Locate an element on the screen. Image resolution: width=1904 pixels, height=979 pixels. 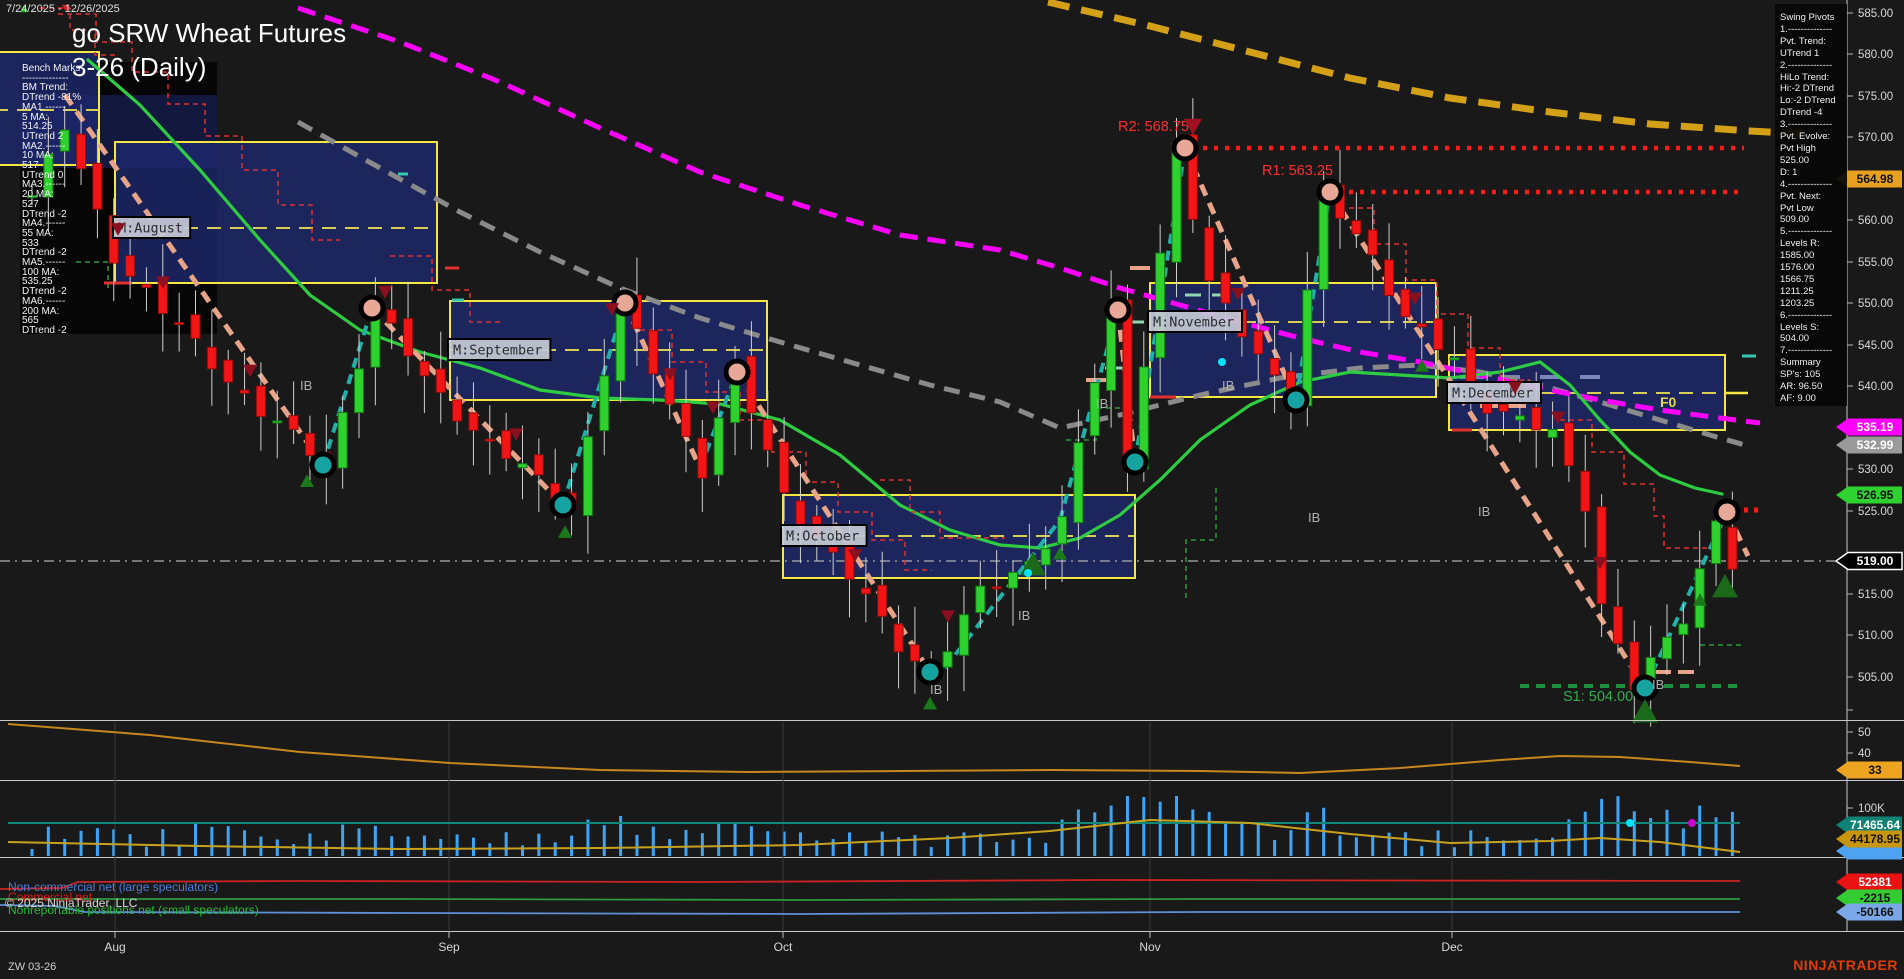
svg-text: M:December is located at coordinates (1492, 394).